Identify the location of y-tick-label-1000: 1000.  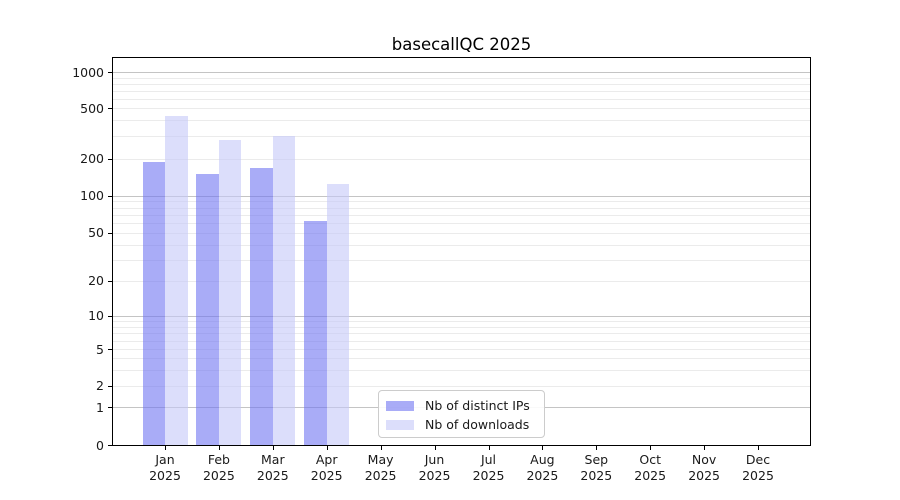
(88, 72).